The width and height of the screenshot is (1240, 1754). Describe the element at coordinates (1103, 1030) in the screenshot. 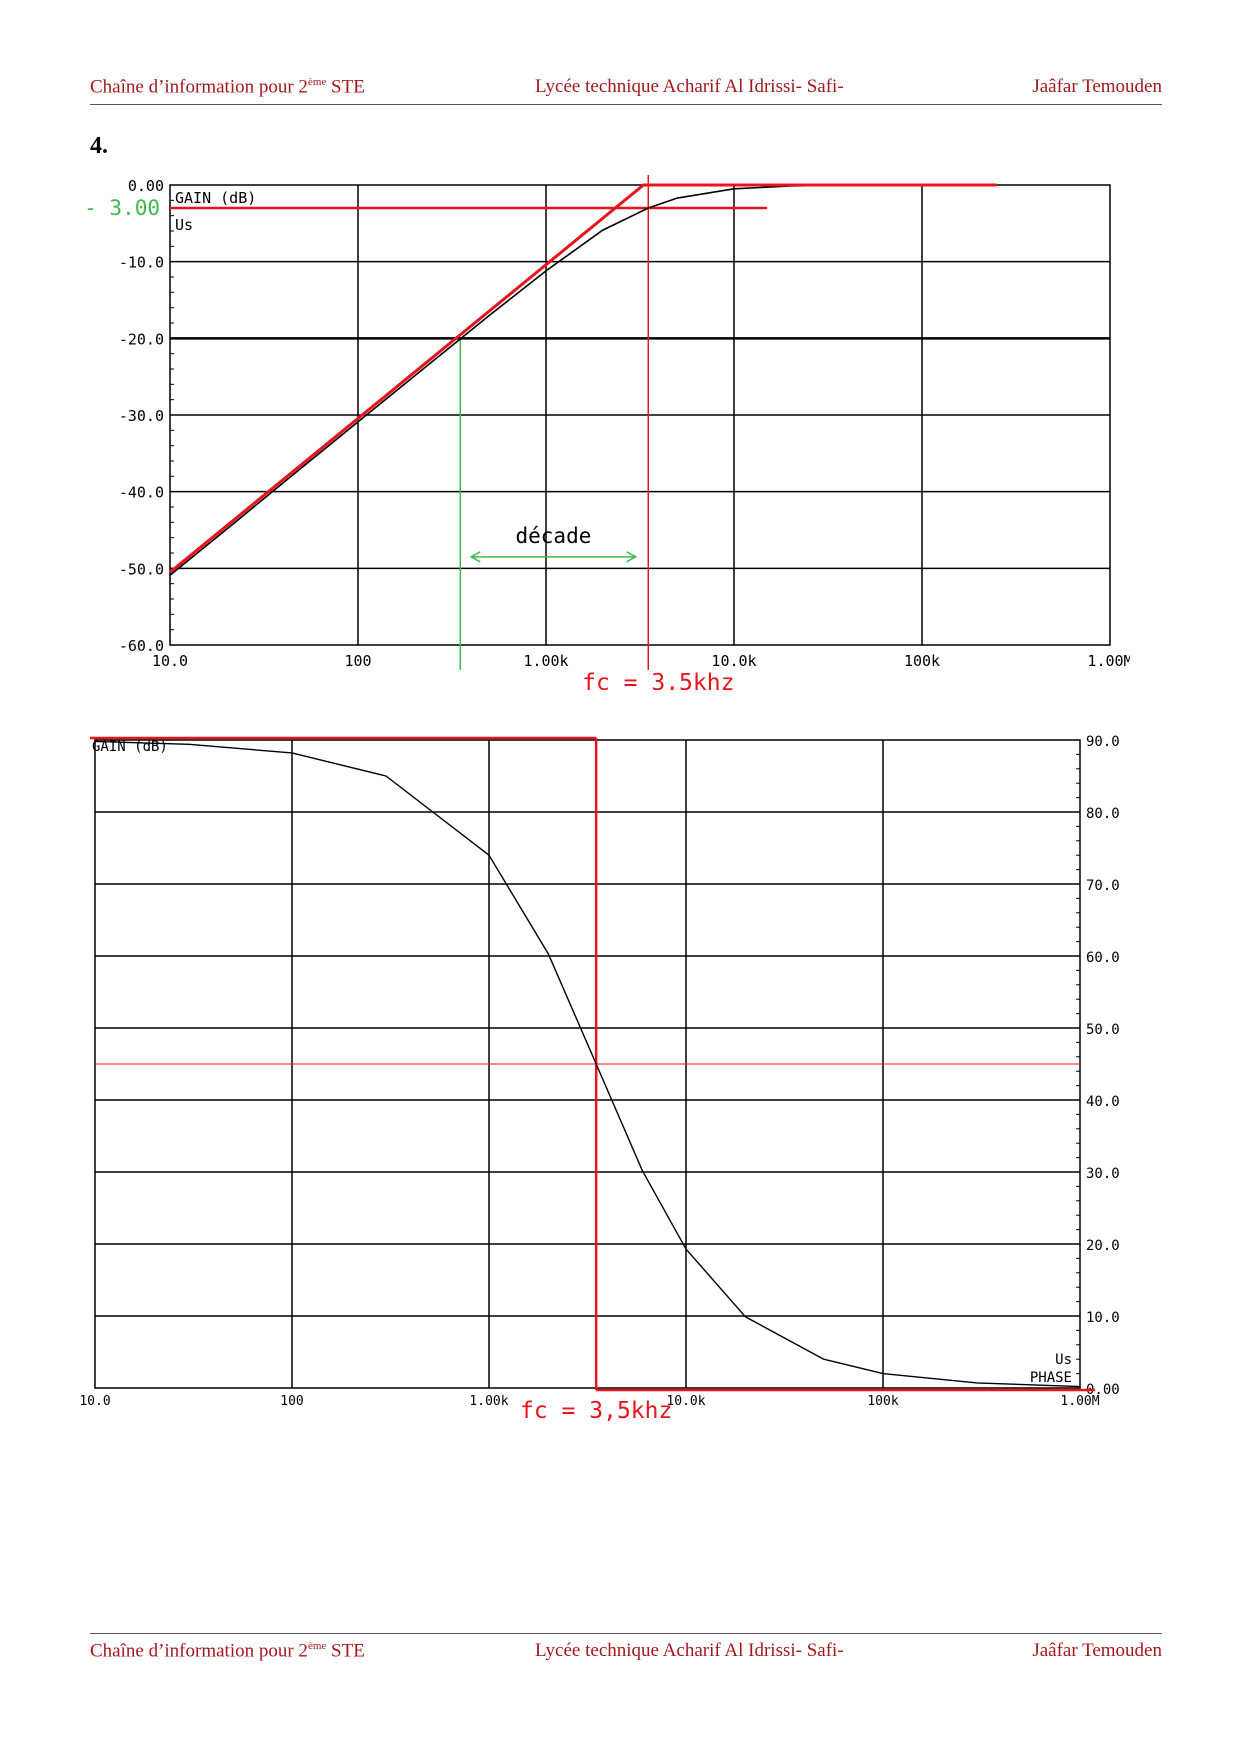

I see `phase-y-tick-label: 50.0` at that location.